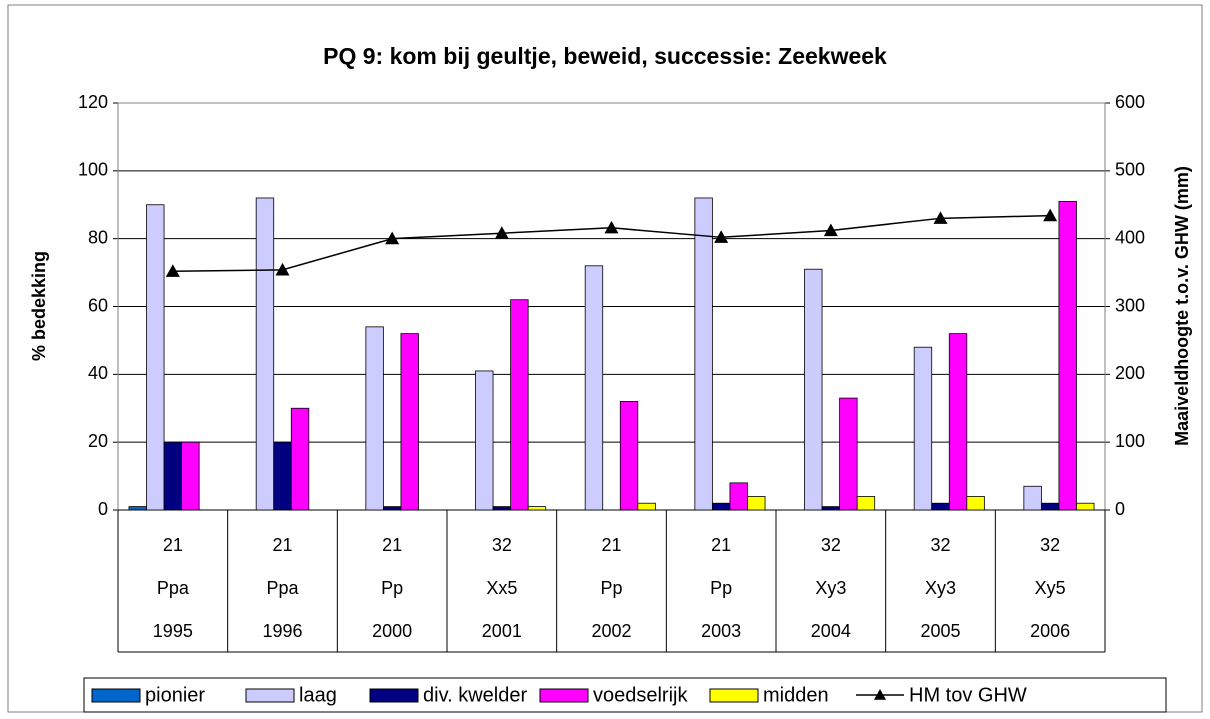  What do you see at coordinates (39, 306) in the screenshot?
I see `y-axis-label: % bedekking` at bounding box center [39, 306].